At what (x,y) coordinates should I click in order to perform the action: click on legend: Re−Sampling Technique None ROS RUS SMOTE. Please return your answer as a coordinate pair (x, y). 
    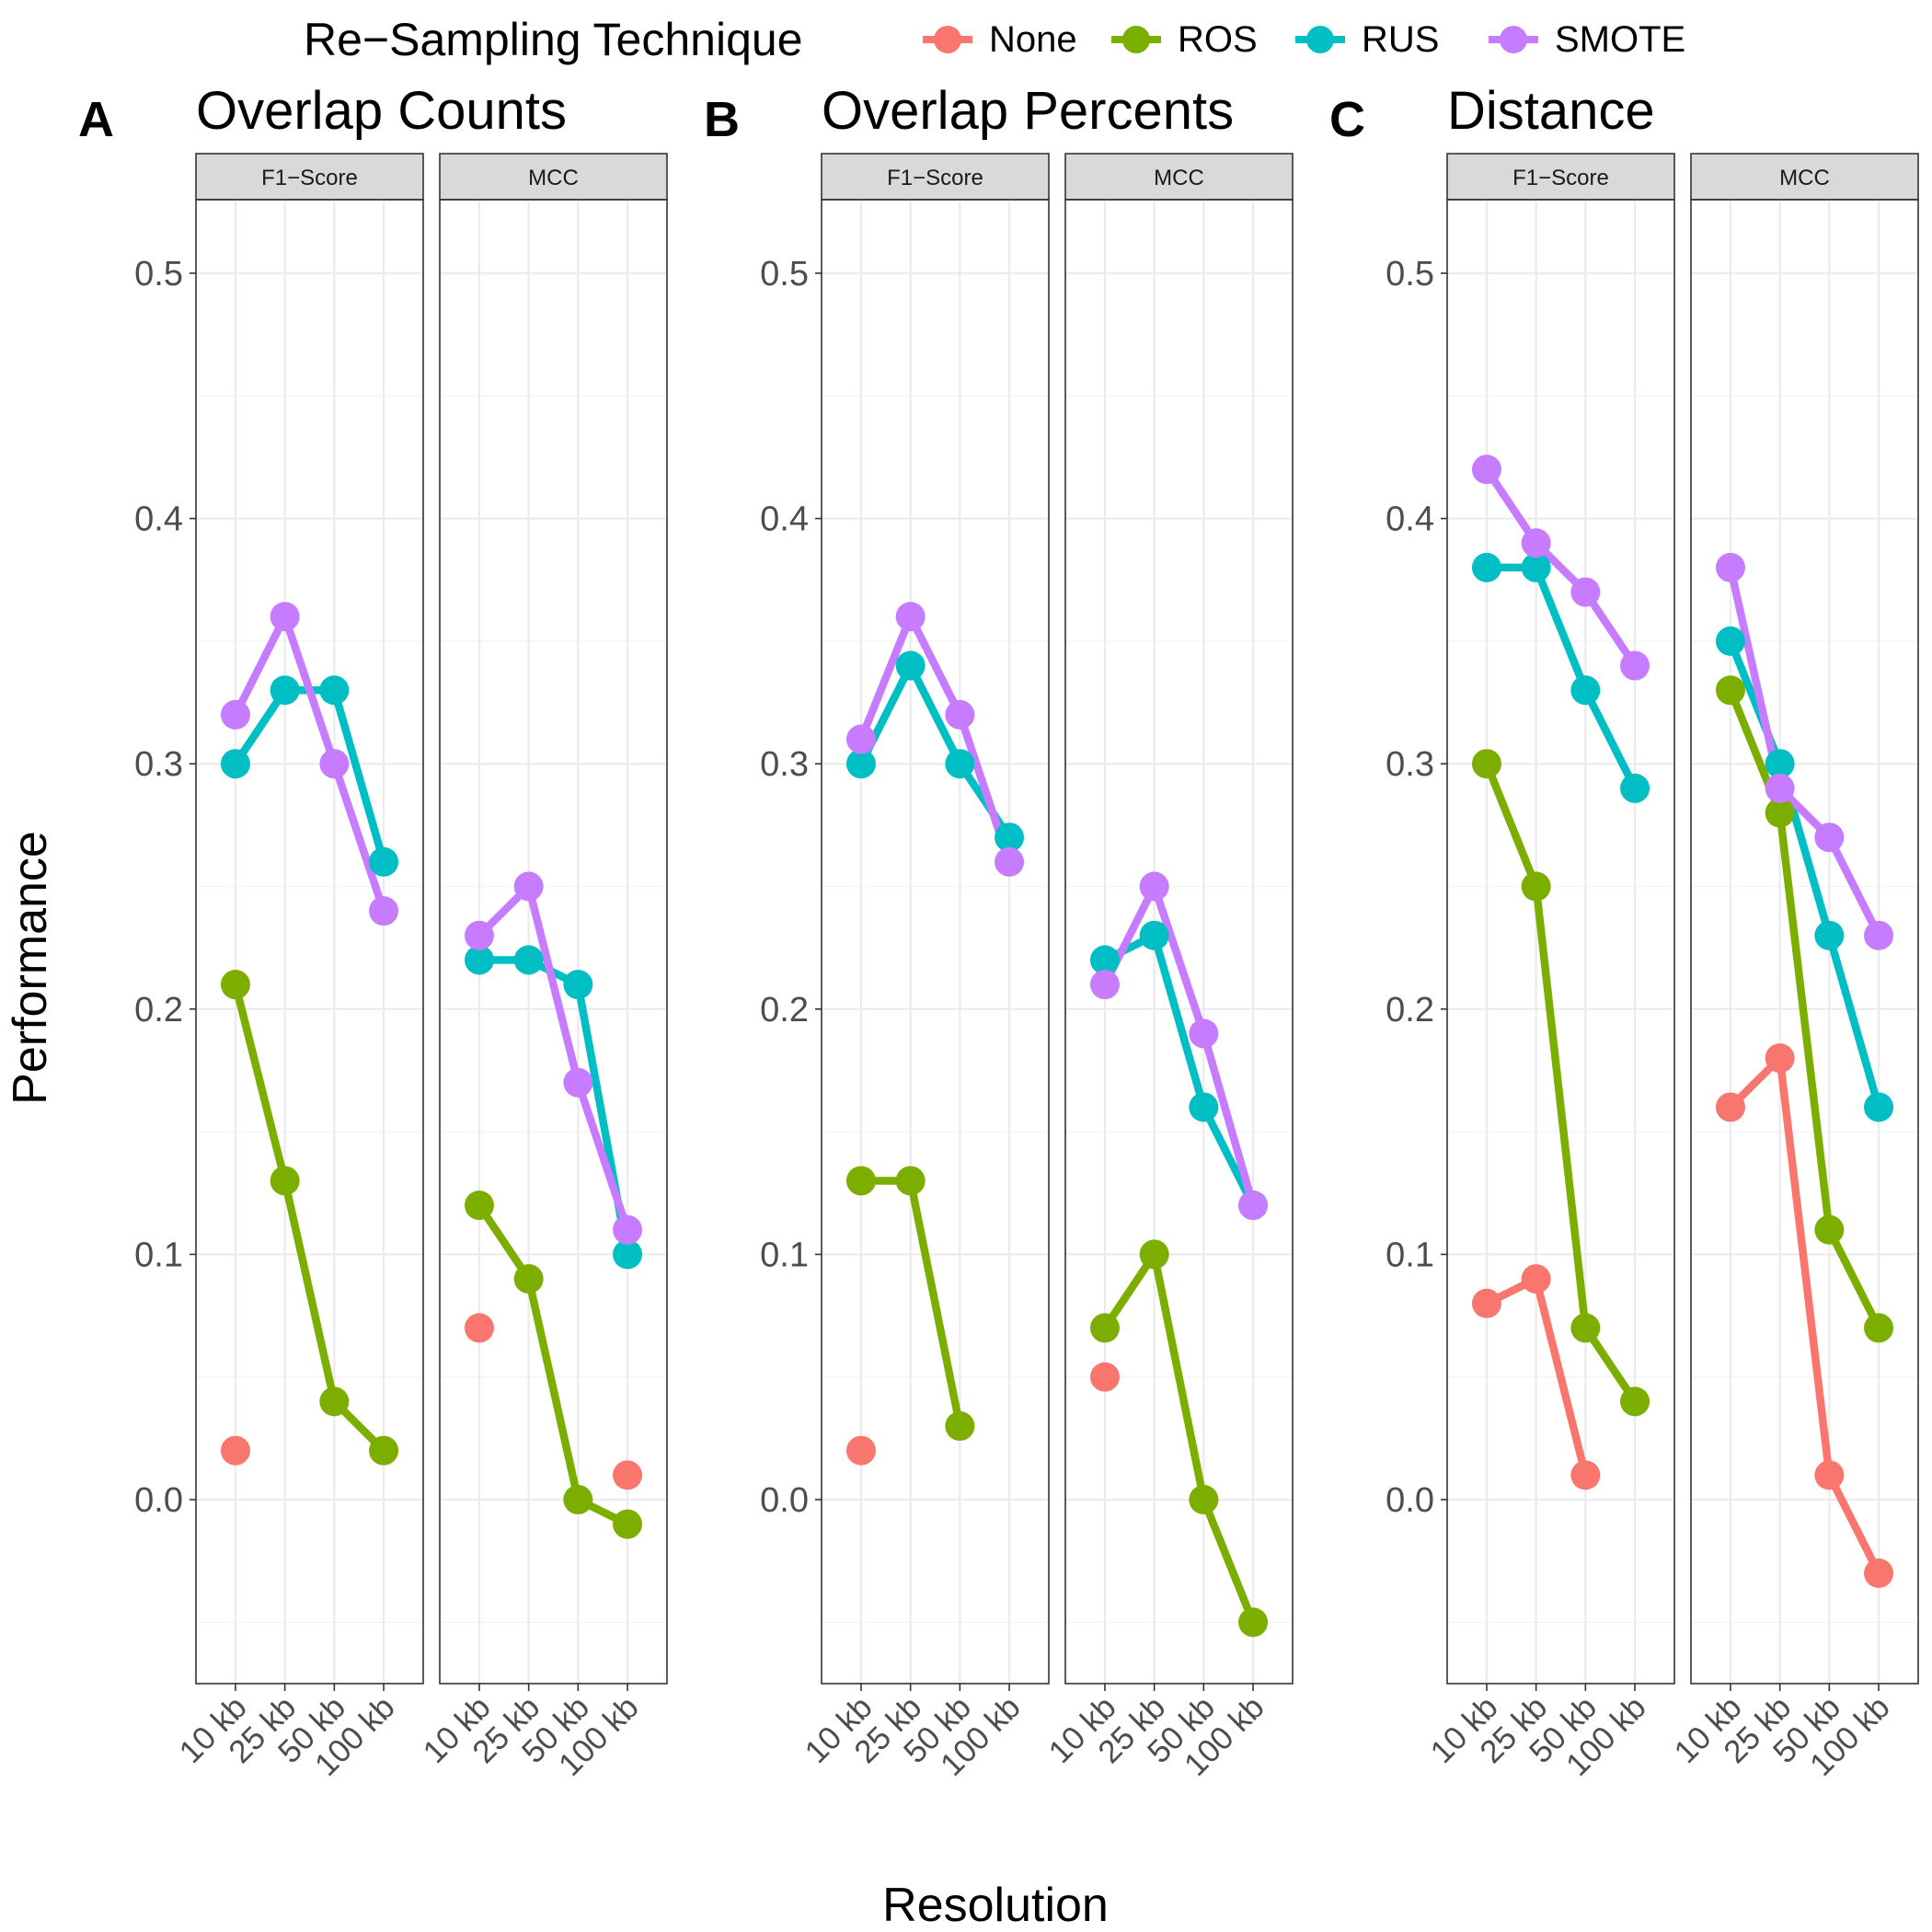
    Looking at the image, I should click on (995, 39).